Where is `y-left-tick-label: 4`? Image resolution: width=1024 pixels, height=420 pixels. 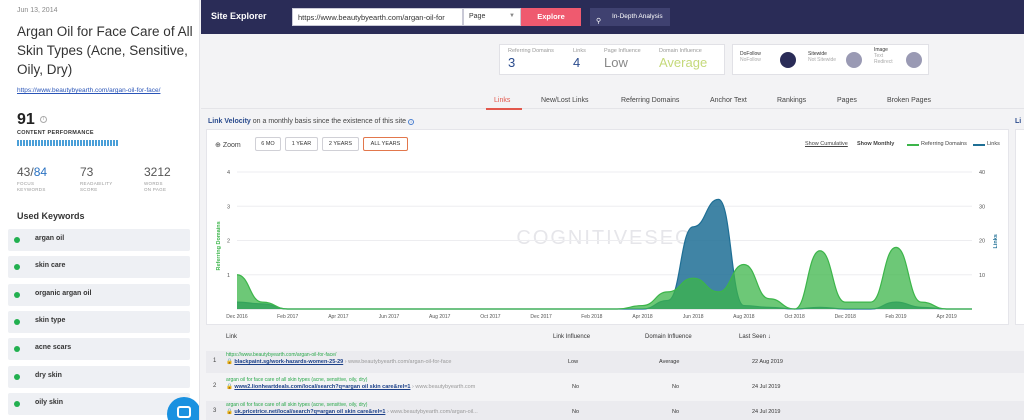 y-left-tick-label: 4 is located at coordinates (228, 173).